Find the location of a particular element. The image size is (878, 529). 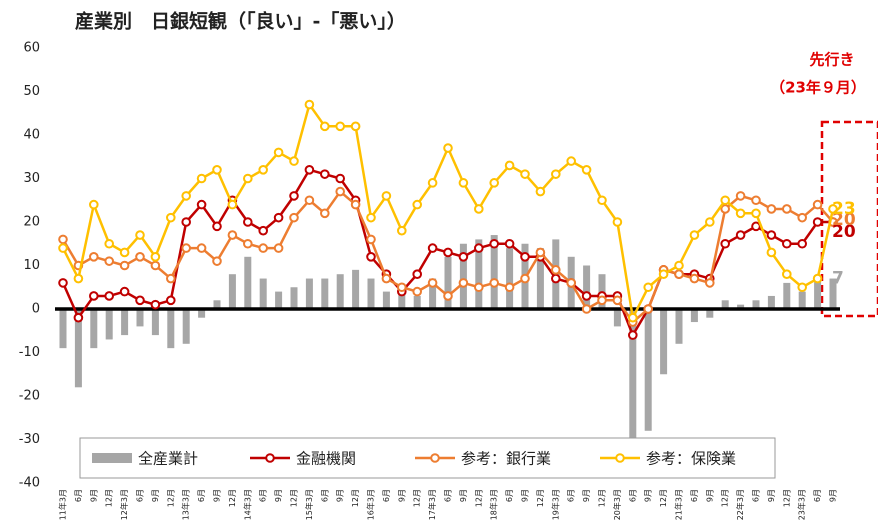

x-tick-label: 14年3月 is located at coordinates (247, 504).